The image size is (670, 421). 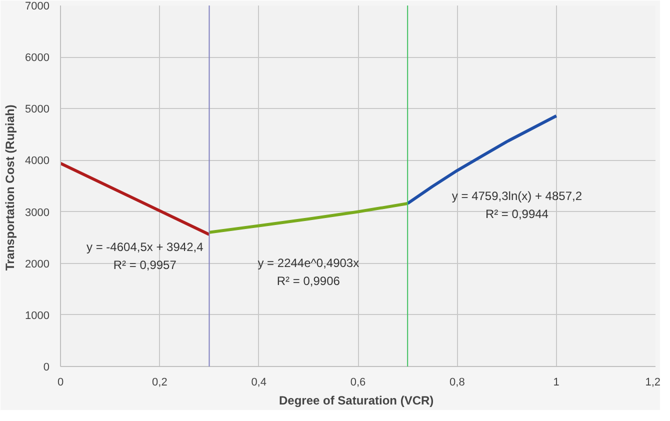 What do you see at coordinates (46, 368) in the screenshot?
I see `y-tick-label: 0` at bounding box center [46, 368].